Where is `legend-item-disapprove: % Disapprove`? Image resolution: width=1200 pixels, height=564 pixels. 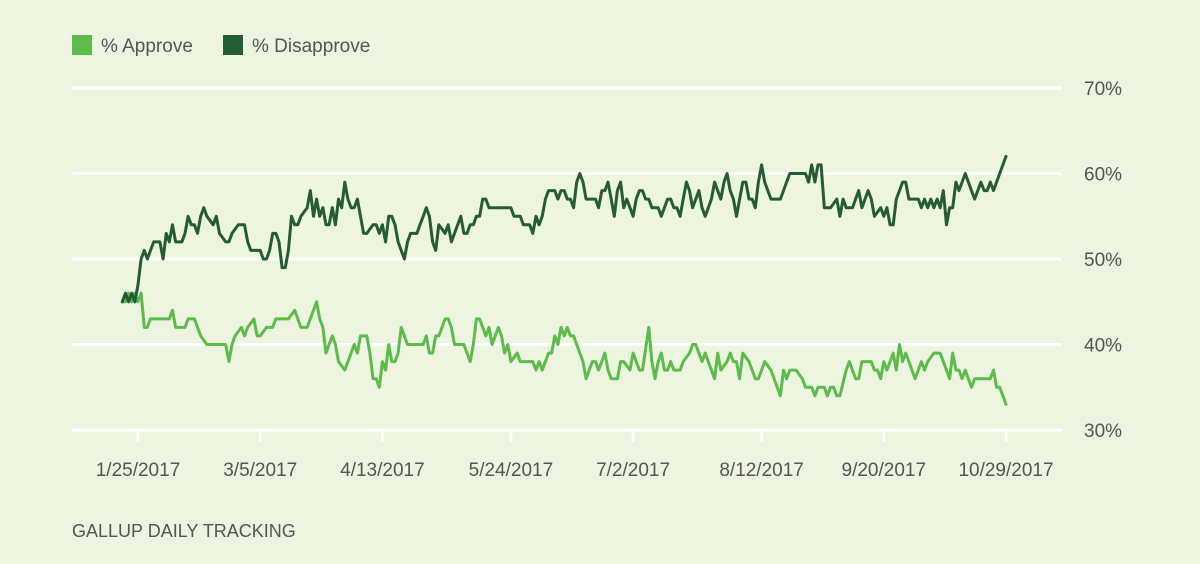 legend-item-disapprove: % Disapprove is located at coordinates (296, 46).